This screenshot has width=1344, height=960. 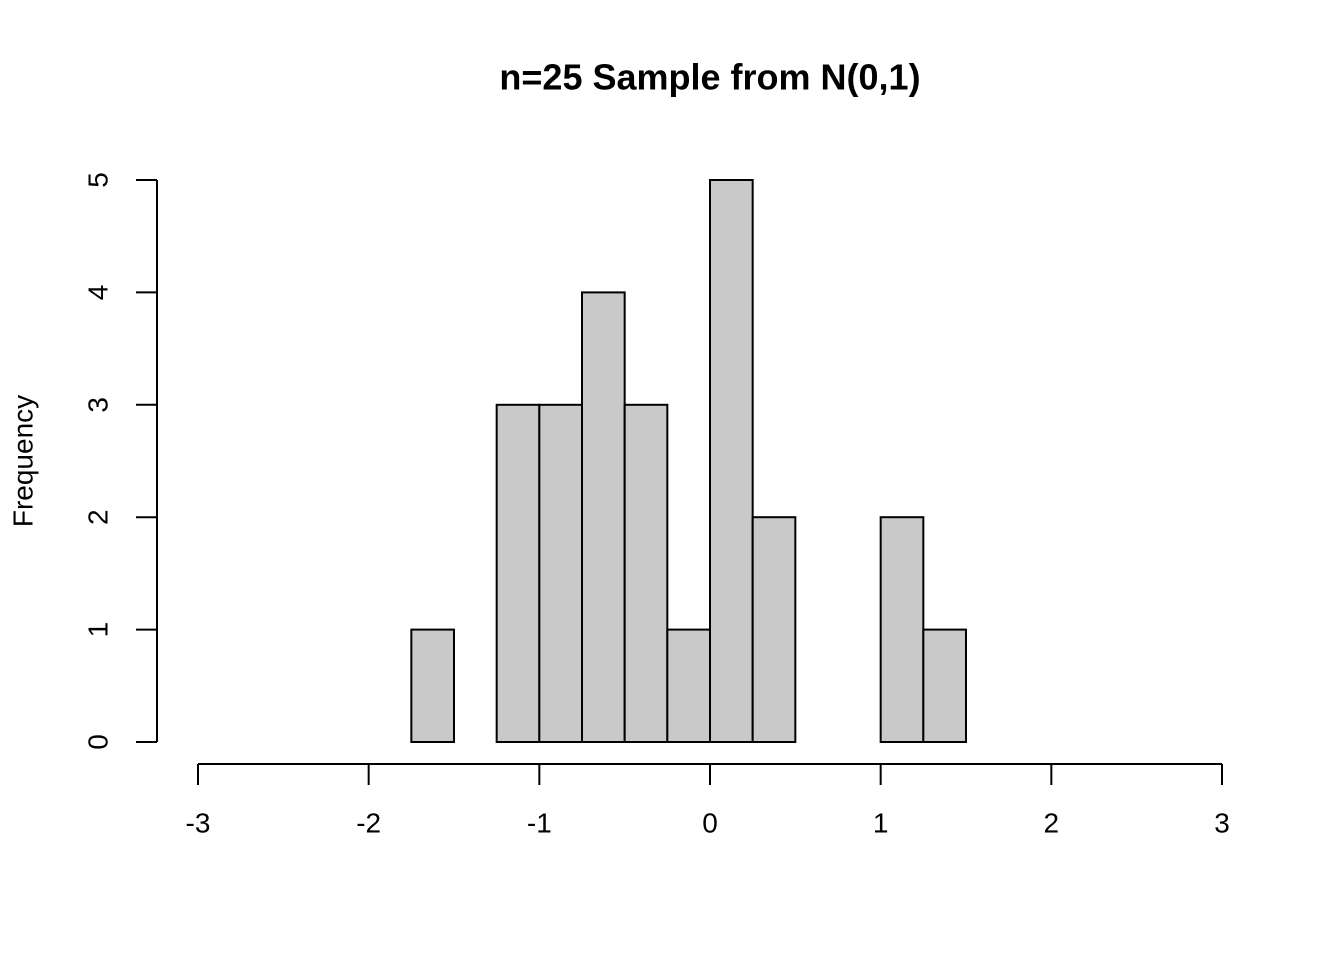 What do you see at coordinates (709, 77) in the screenshot?
I see `chart-title: n=25 Sample from N(0,1)` at bounding box center [709, 77].